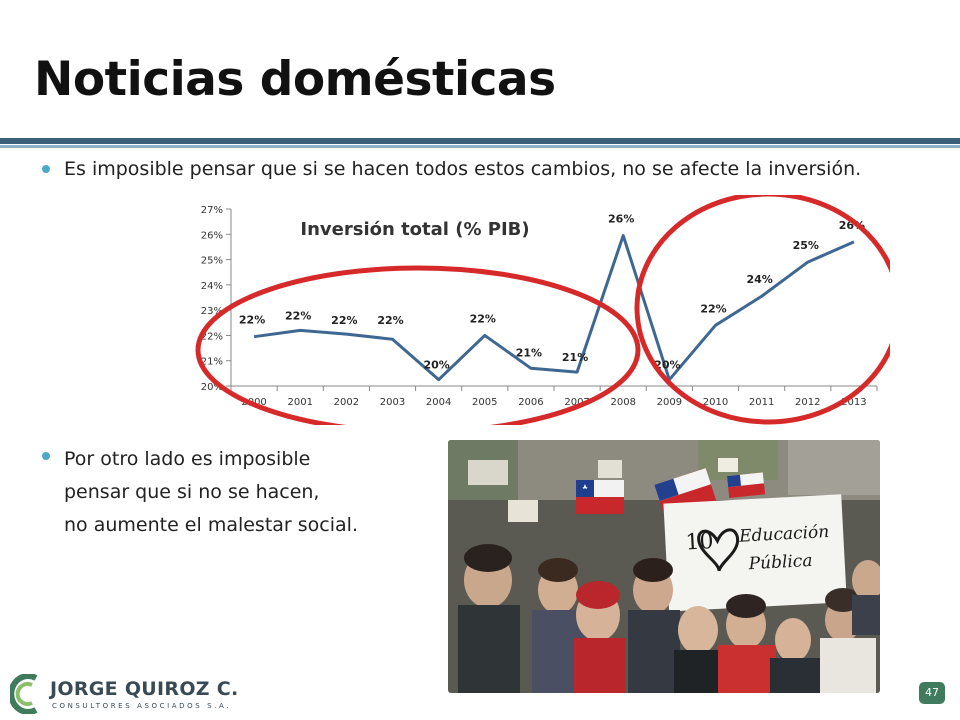 Image resolution: width=960 pixels, height=720 pixels. I want to click on y-tick-label: 26%, so click(212, 235).